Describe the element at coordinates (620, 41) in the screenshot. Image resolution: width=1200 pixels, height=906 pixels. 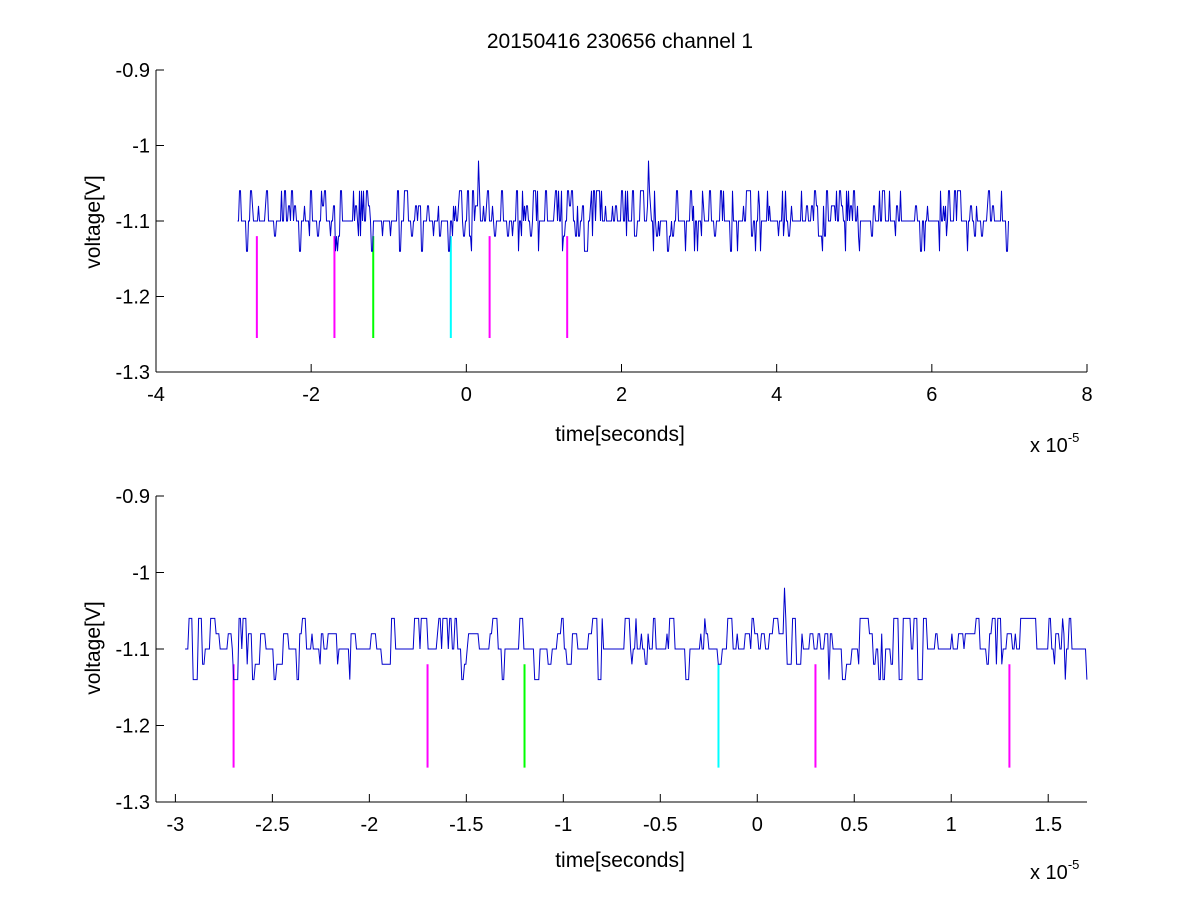
I see `chart-title: 20150416 230656 channel 1` at that location.